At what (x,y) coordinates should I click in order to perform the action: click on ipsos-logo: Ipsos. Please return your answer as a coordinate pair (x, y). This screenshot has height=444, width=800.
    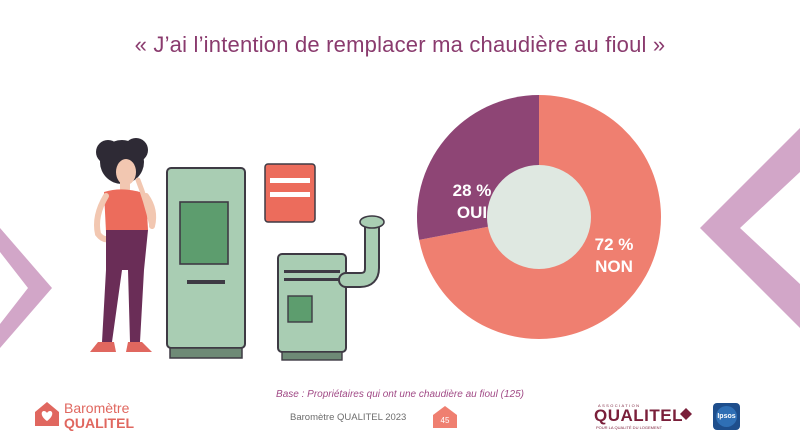
    Looking at the image, I should click on (726, 416).